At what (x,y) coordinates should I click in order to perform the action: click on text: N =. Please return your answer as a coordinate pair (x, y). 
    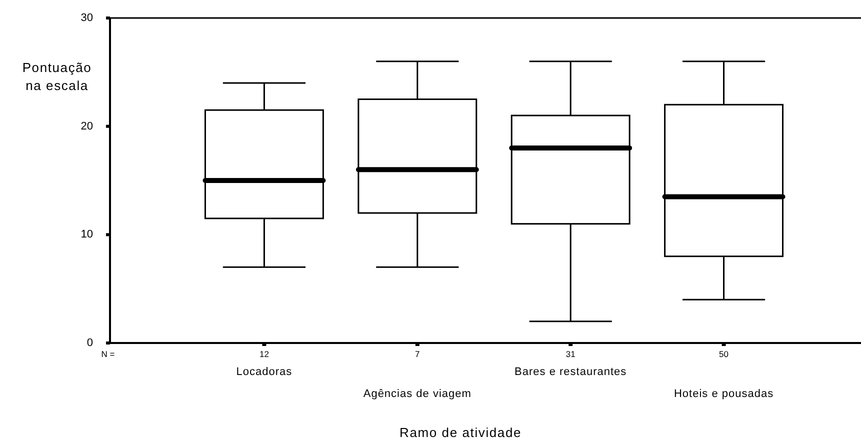
    Looking at the image, I should click on (108, 354).